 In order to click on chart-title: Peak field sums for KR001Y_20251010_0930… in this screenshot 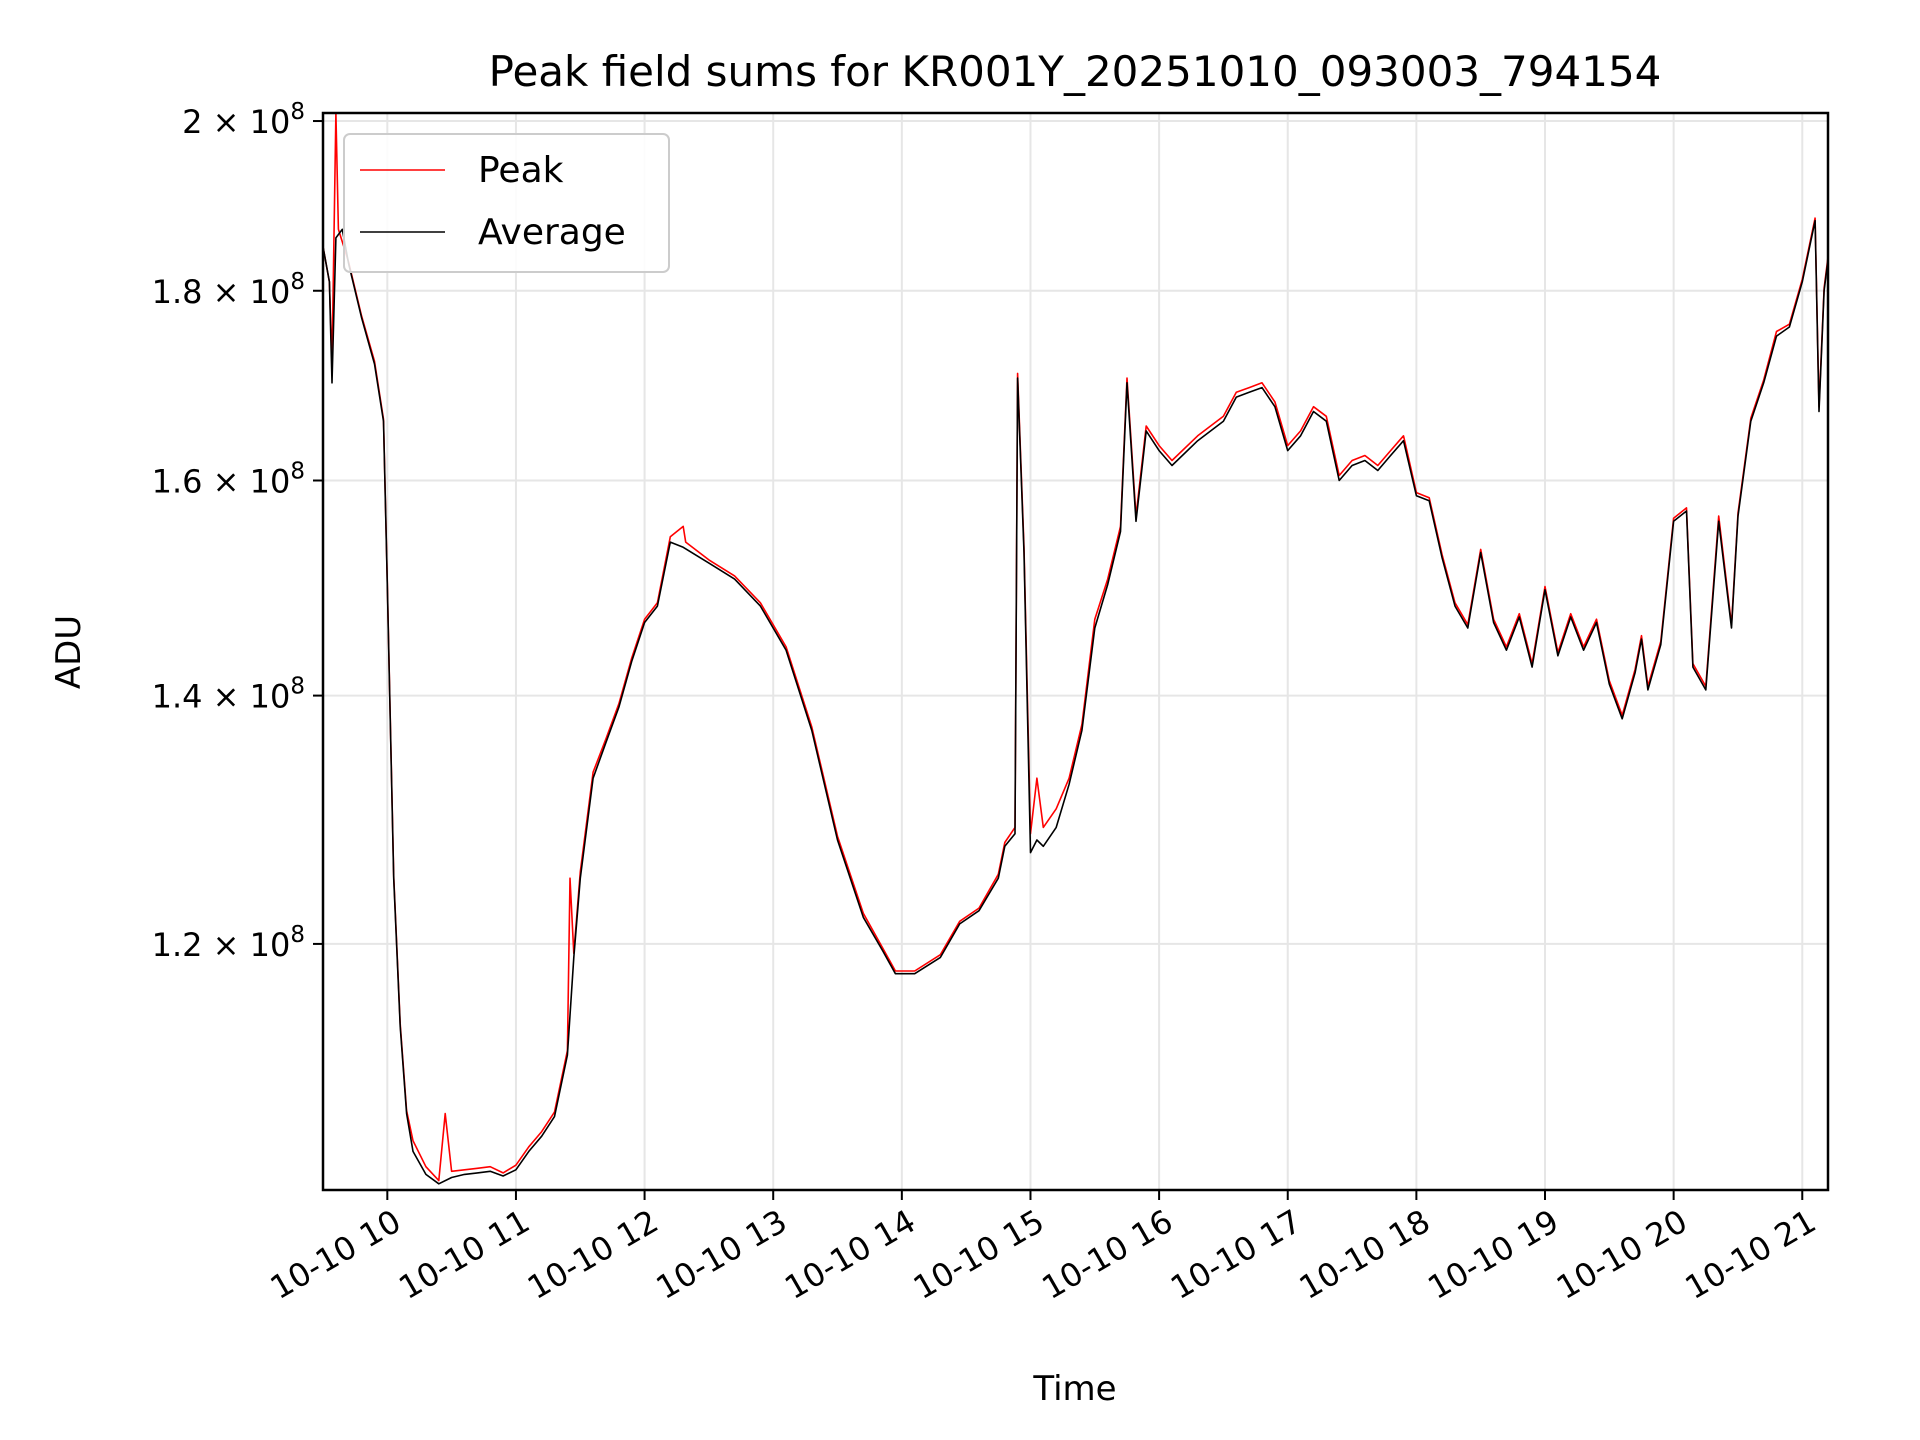, I will do `click(1075, 71)`.